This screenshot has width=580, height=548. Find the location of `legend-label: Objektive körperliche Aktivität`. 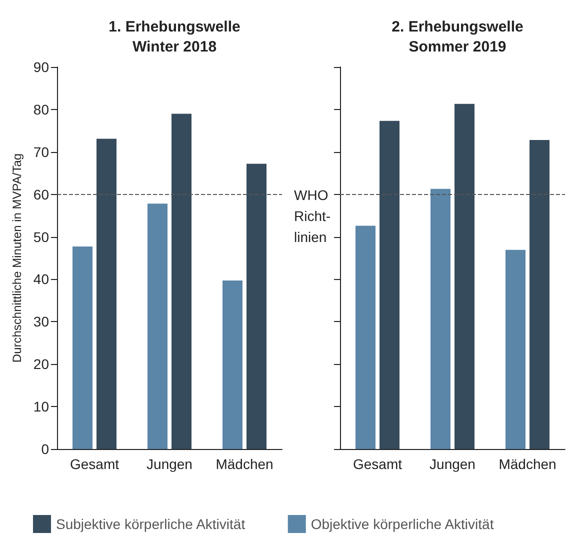

legend-label: Objektive körperliche Aktivität is located at coordinates (402, 524).